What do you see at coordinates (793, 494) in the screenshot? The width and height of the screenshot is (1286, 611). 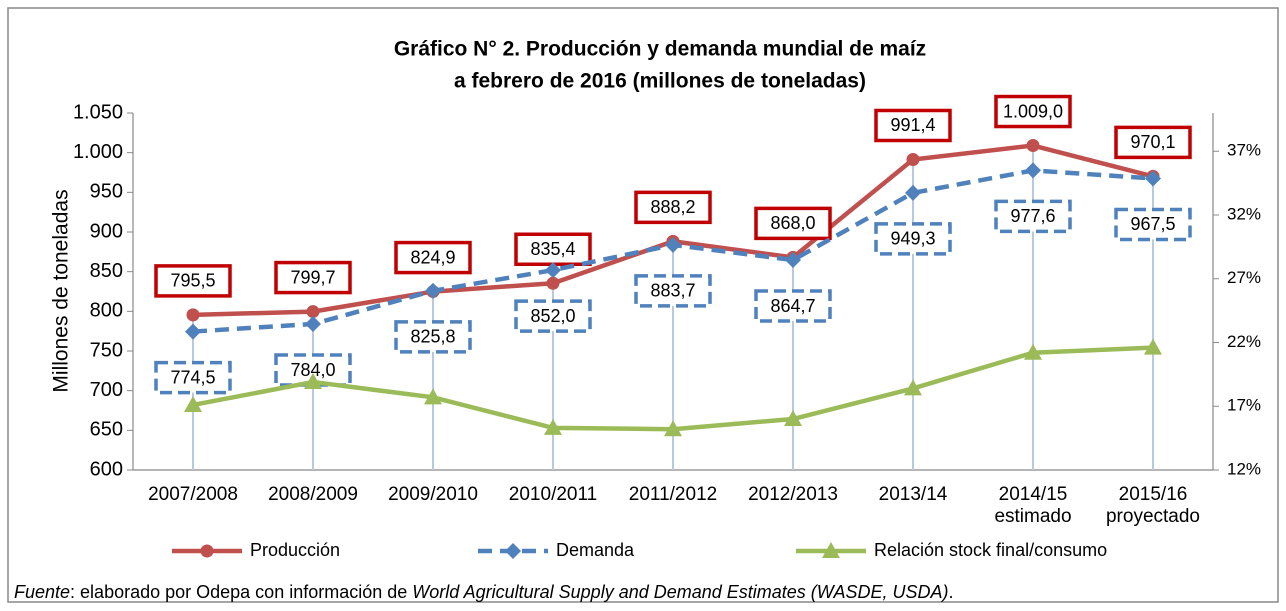 I see `x-tick-label: 2012/2013` at bounding box center [793, 494].